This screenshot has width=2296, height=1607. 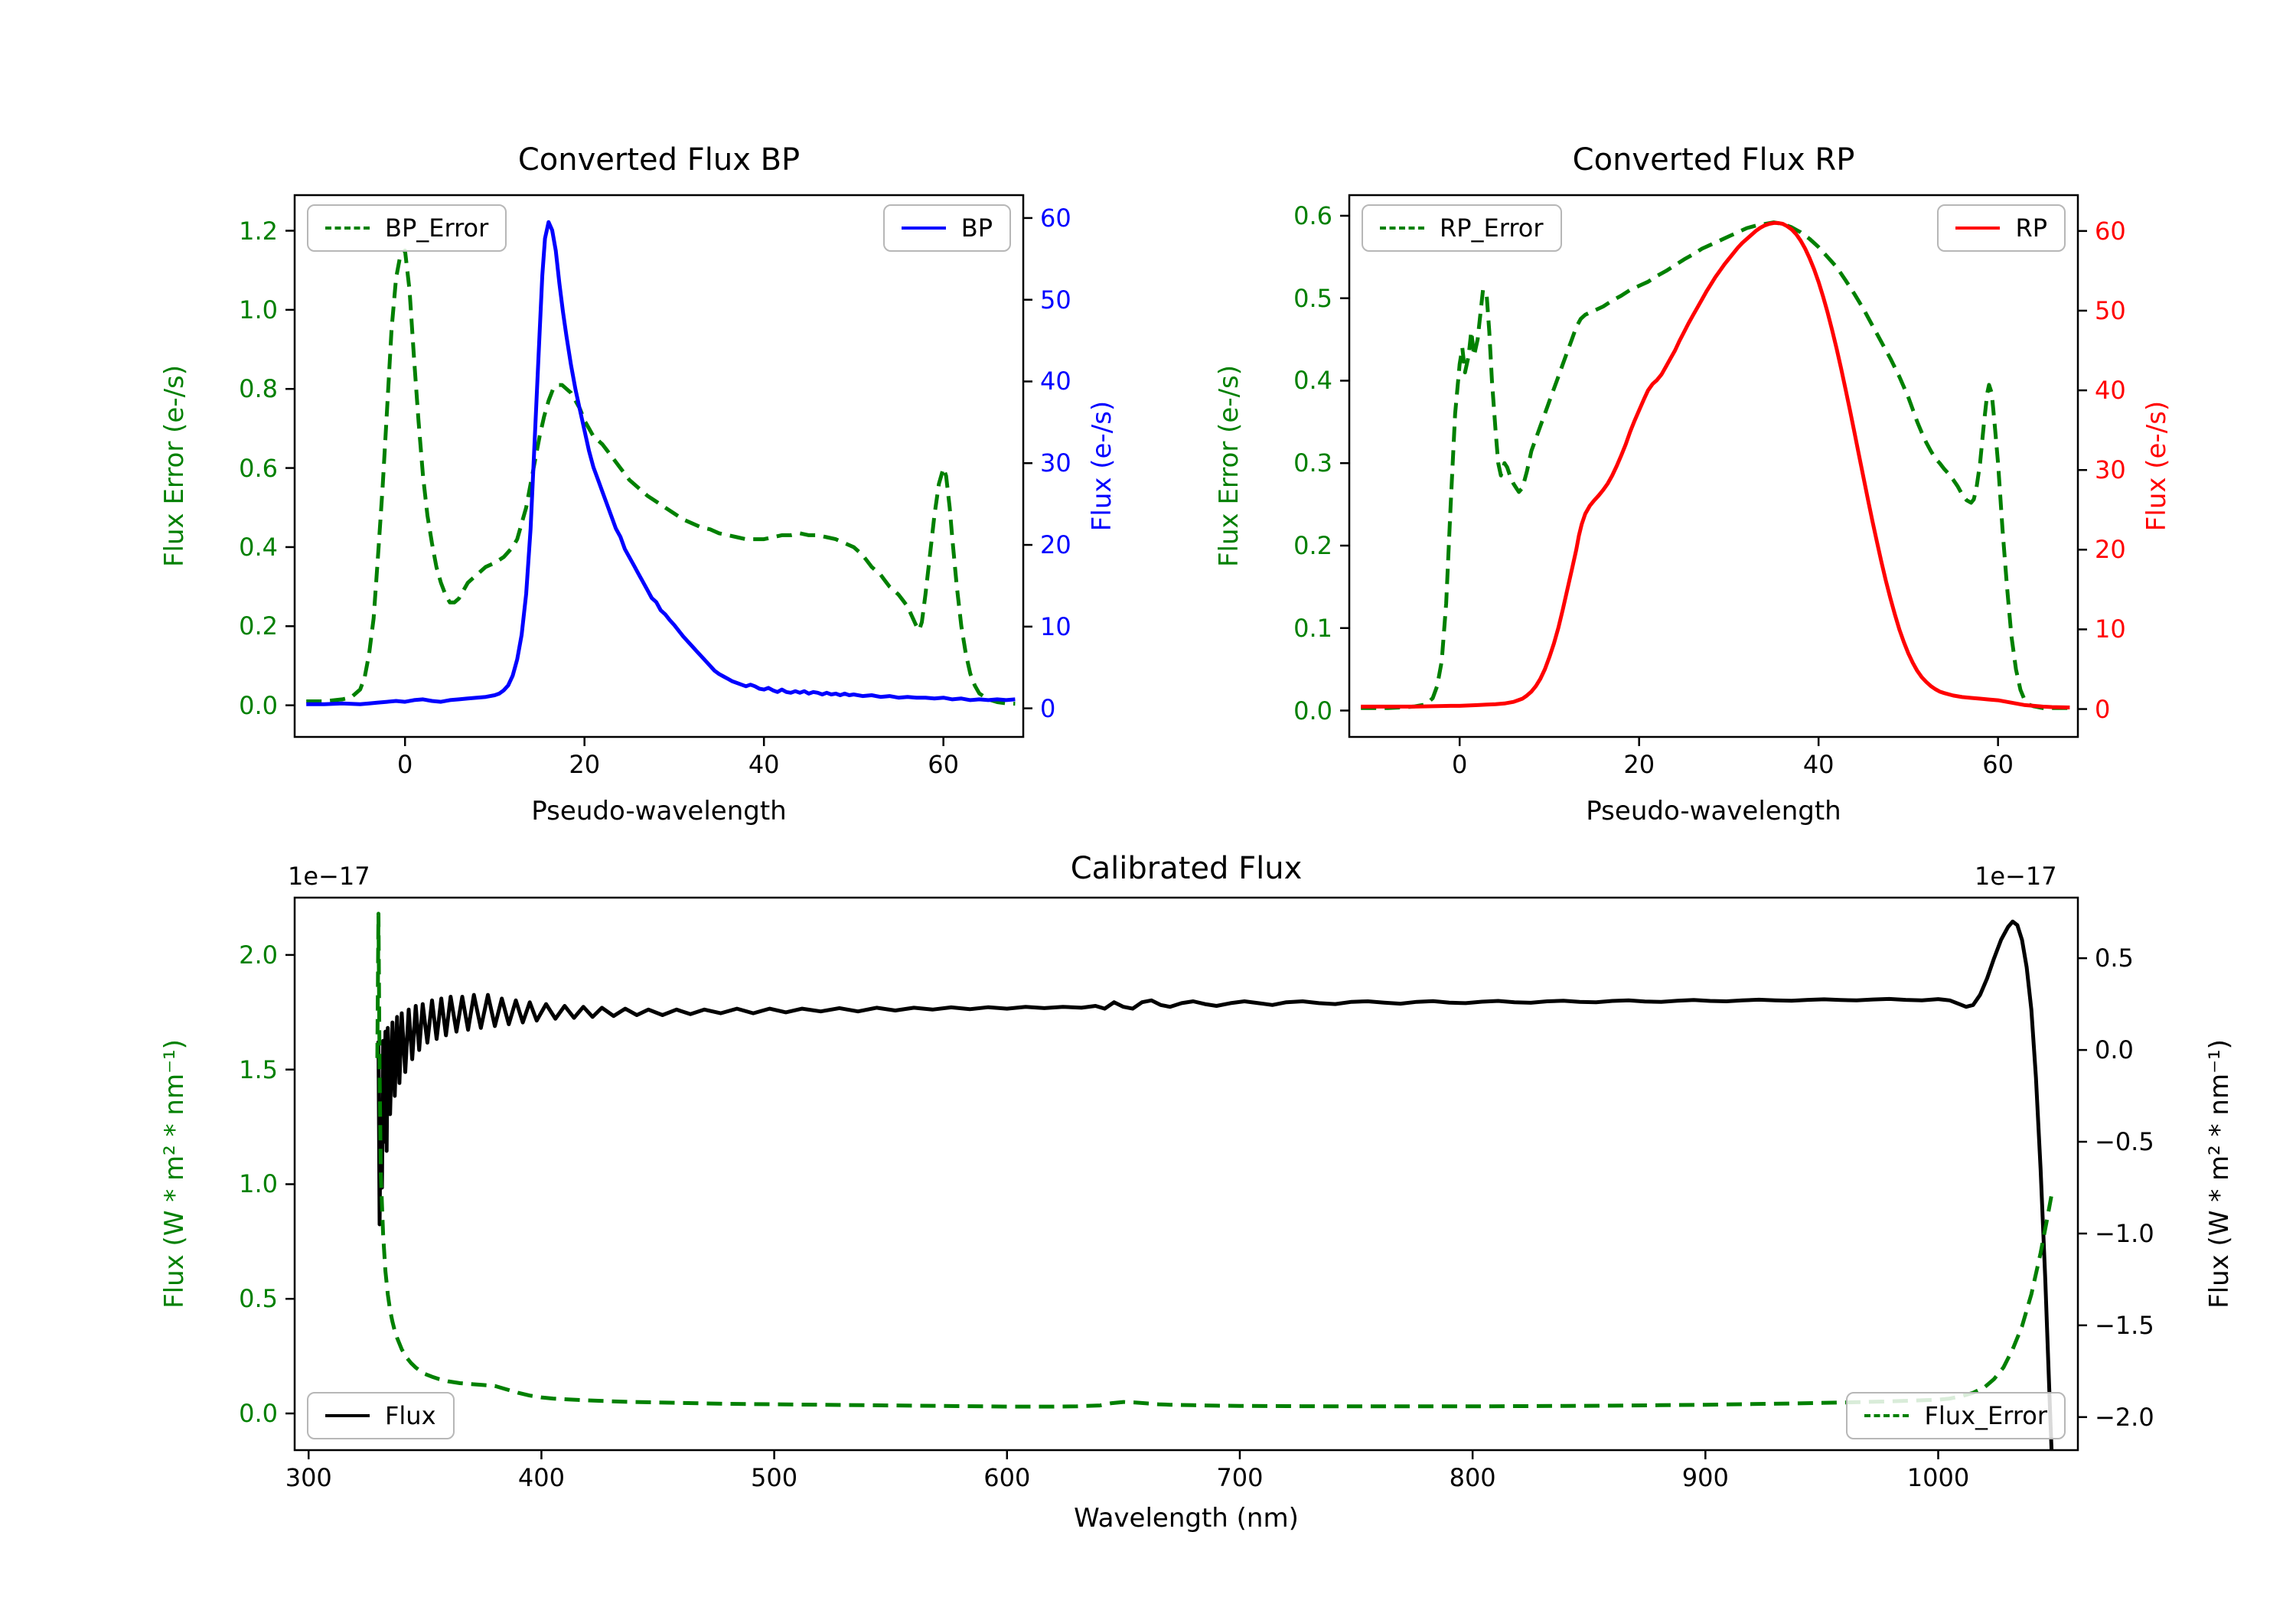 I want to click on cal-x-tick-label: 1000, so click(x=1938, y=1477).